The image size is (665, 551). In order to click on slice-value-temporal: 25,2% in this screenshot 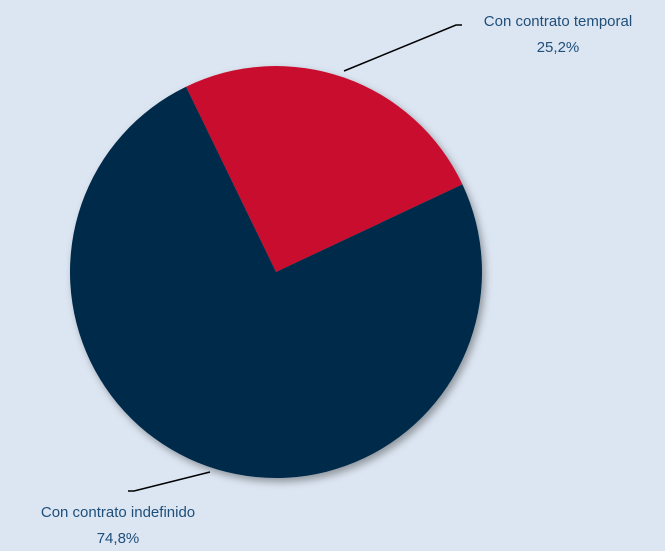, I will do `click(558, 47)`.